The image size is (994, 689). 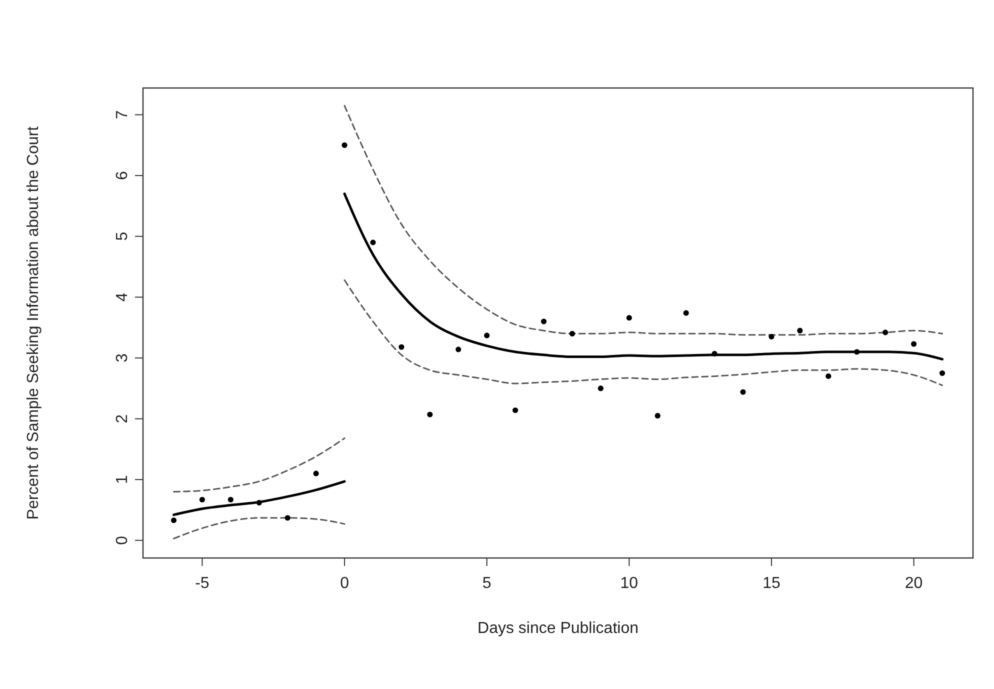 I want to click on y-tick-label: 3, so click(x=122, y=357).